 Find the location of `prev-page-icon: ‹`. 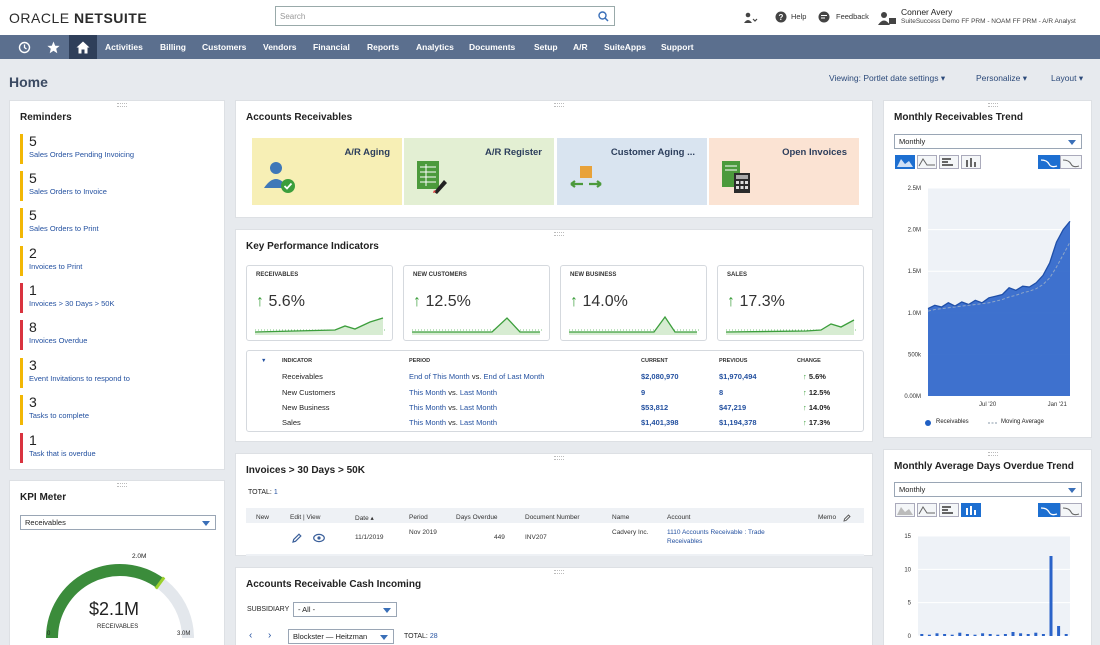

prev-page-icon: ‹ is located at coordinates (251, 635).